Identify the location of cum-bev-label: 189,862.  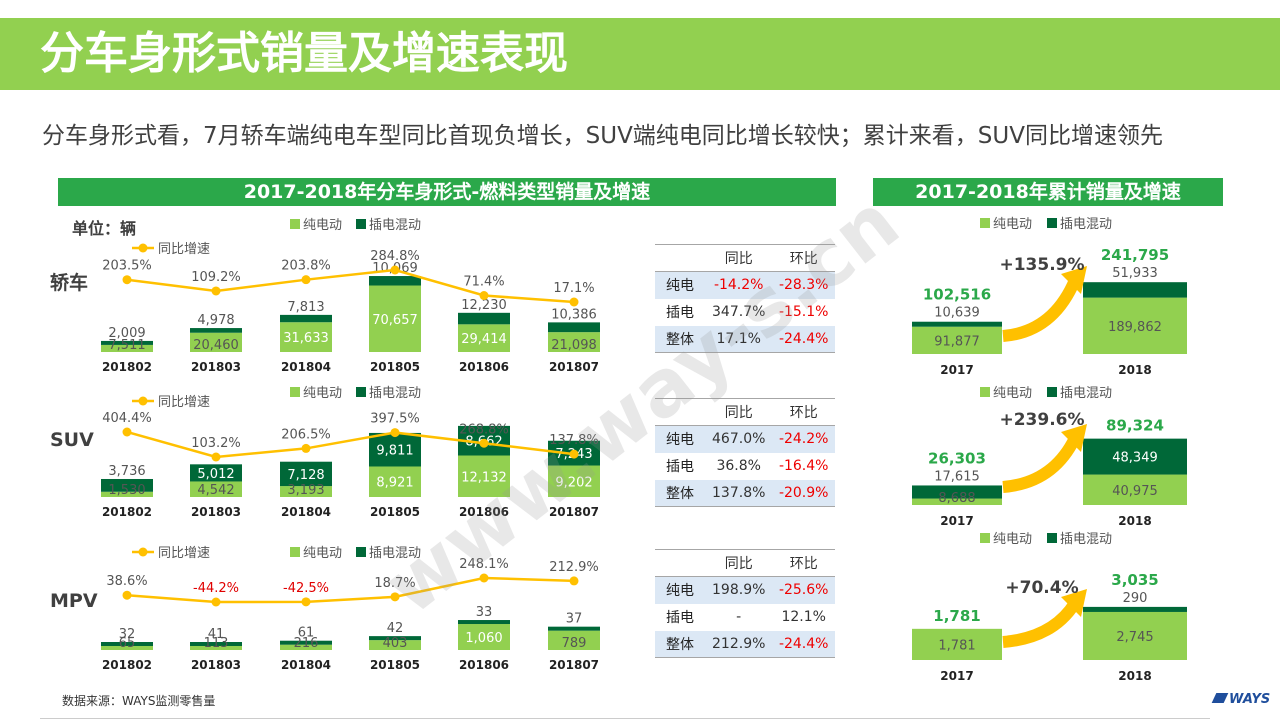
(1135, 327).